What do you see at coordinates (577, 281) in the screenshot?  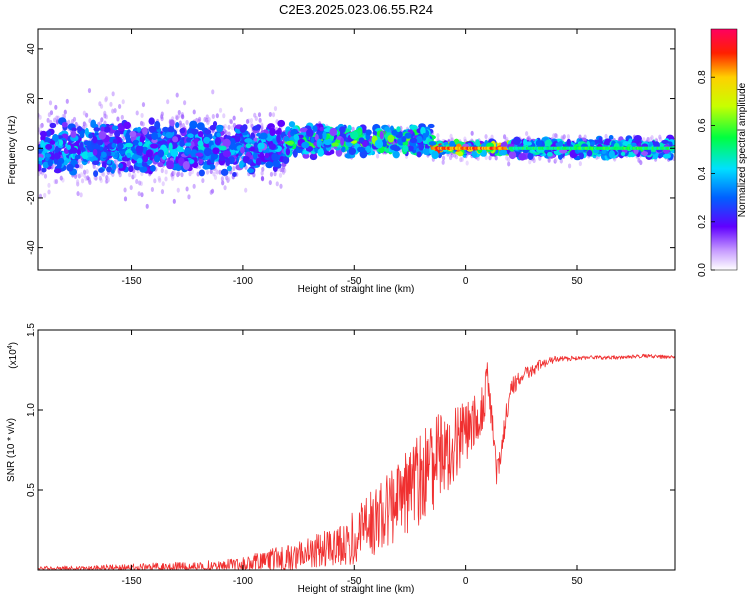 I see `top-x-tick-label: 50` at bounding box center [577, 281].